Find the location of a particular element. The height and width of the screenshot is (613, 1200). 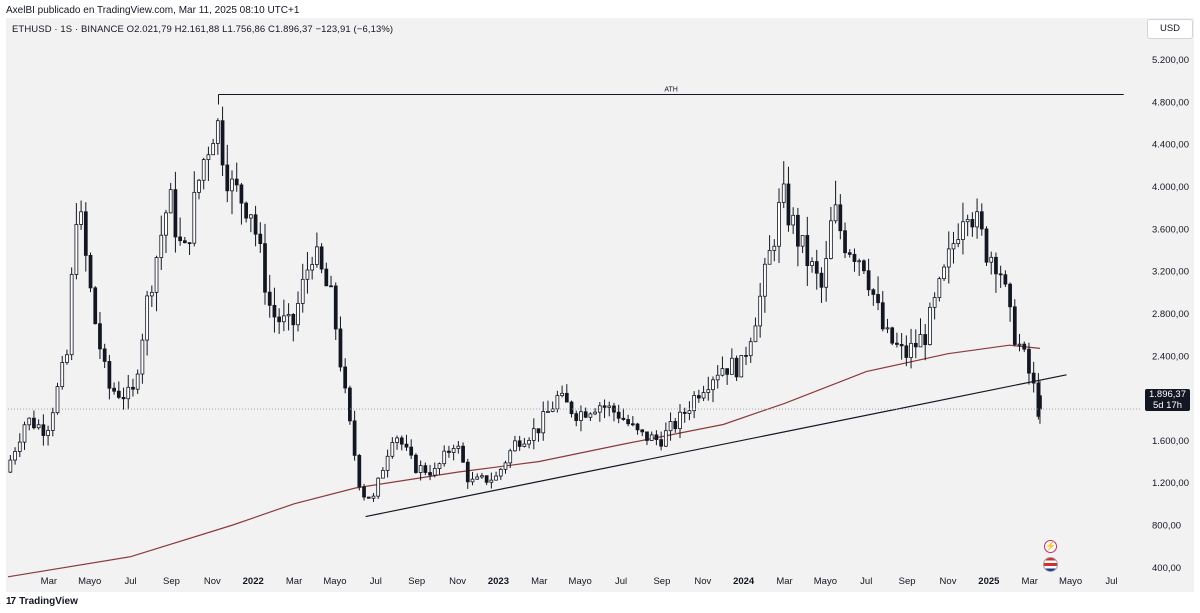

y-tick-label: 2.800,00 is located at coordinates (1170, 314).